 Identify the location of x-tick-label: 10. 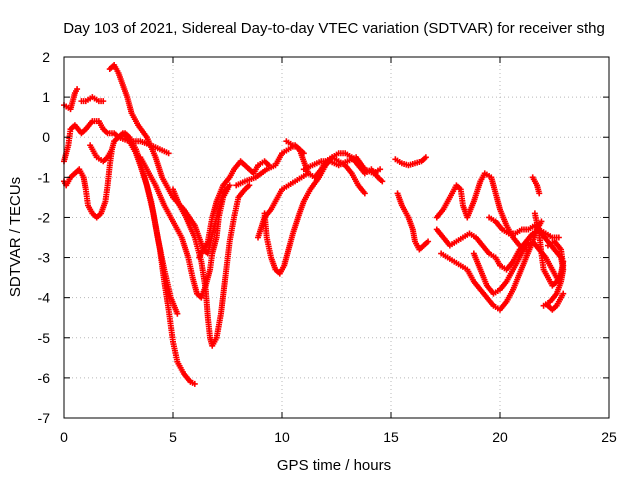
(282, 437).